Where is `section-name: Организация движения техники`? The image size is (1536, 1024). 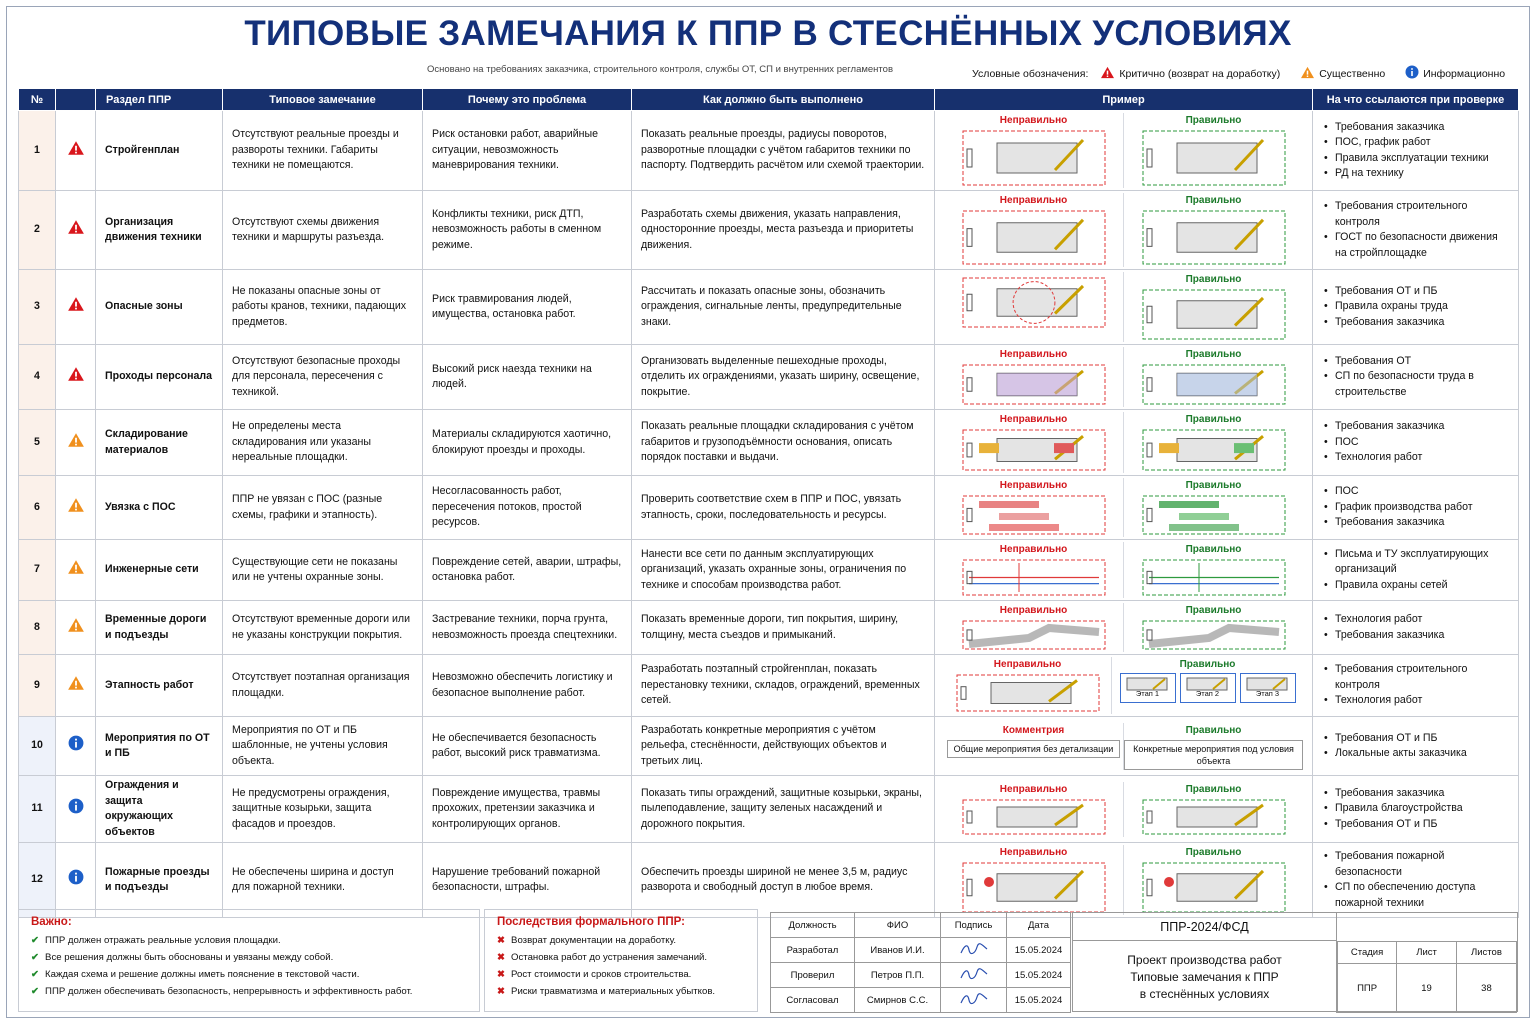 section-name: Организация движения техники is located at coordinates (159, 230).